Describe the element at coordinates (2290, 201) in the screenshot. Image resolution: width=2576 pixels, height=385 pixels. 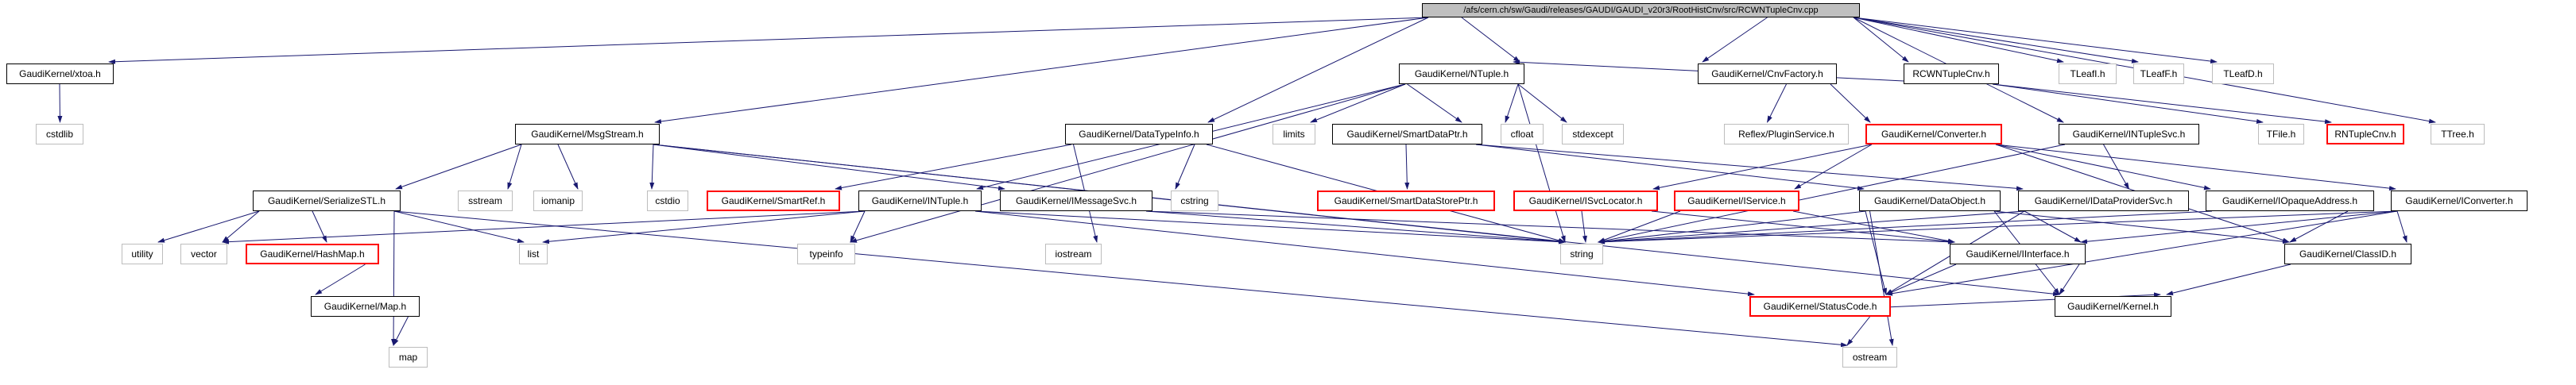
I see `graph-node-iopaqueaddress: GaudiKernel/IOpaqueAddress.h` at that location.